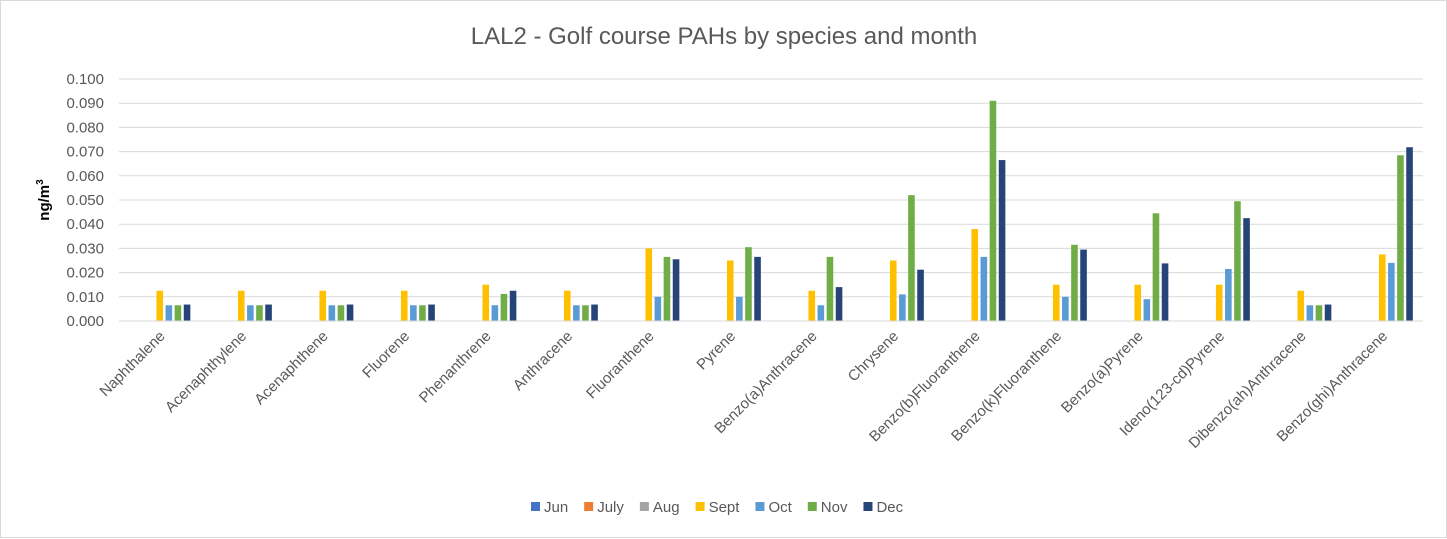  Describe the element at coordinates (644, 506) in the screenshot. I see `legend-swatch-aug` at that location.